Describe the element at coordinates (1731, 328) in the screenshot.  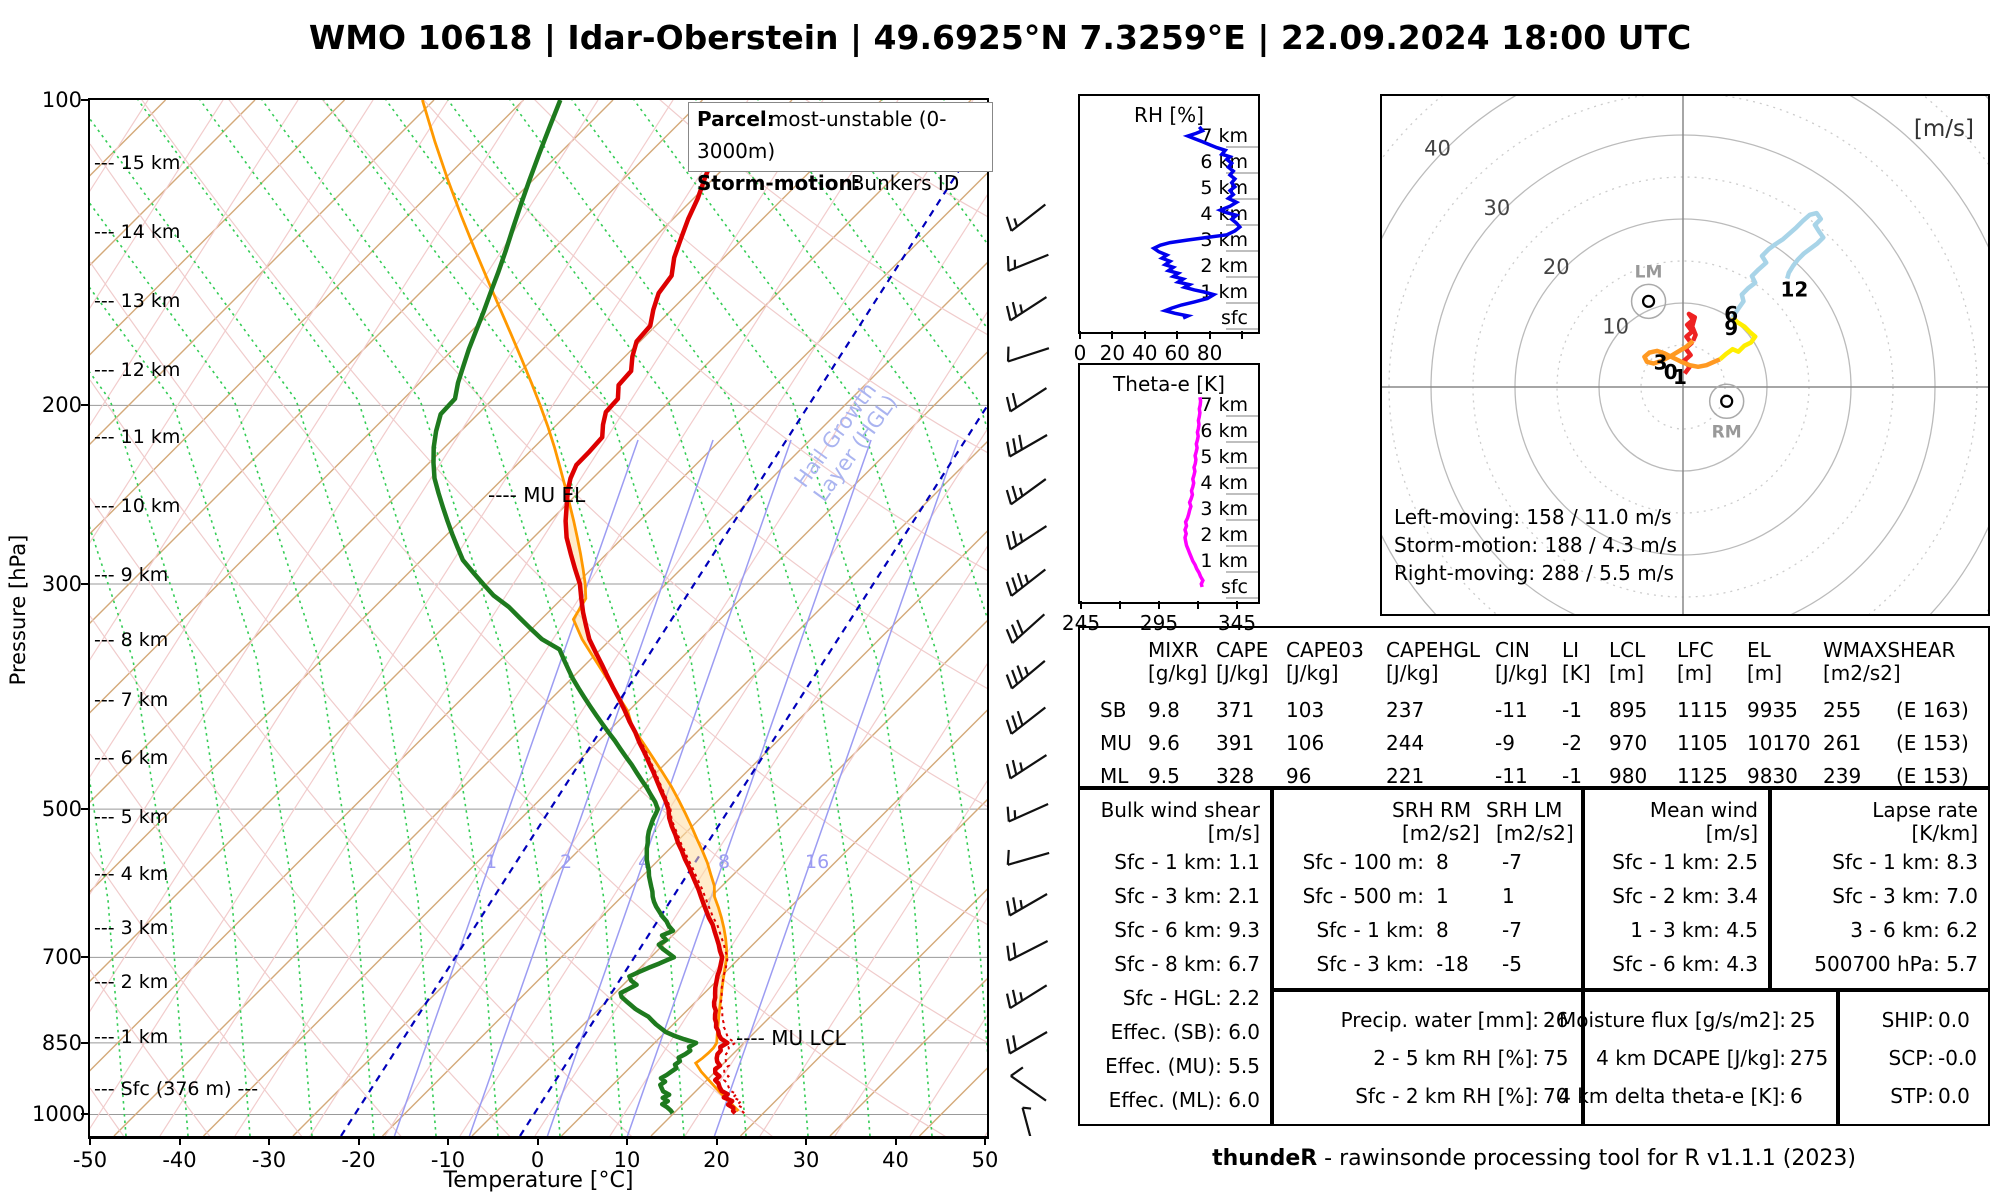
I see `hodo-height-label: 9` at that location.